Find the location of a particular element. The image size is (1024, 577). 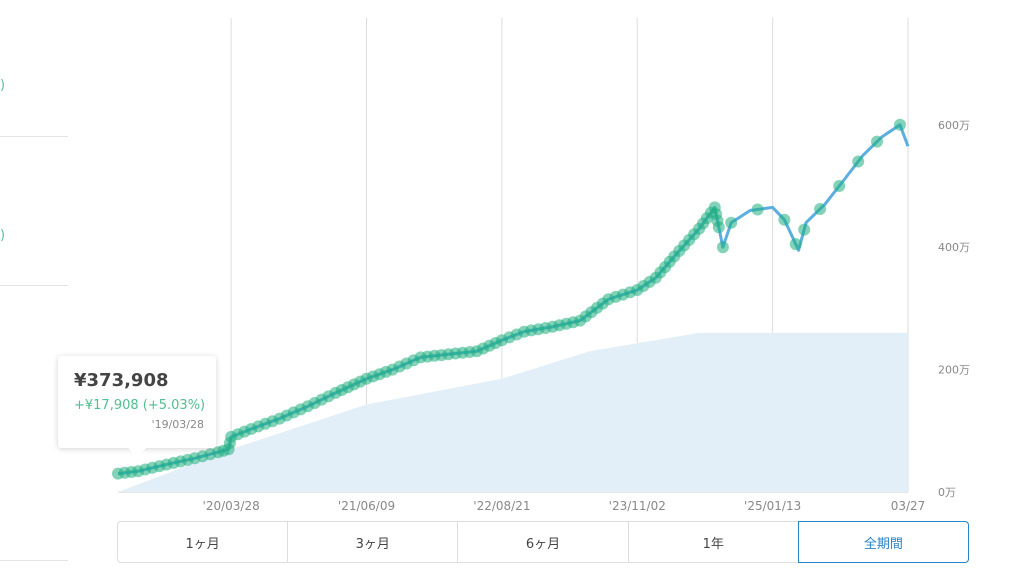

chart-tooltip: ¥373,908 +¥17,908 (+5.03%) '19/03/28 is located at coordinates (137, 406).